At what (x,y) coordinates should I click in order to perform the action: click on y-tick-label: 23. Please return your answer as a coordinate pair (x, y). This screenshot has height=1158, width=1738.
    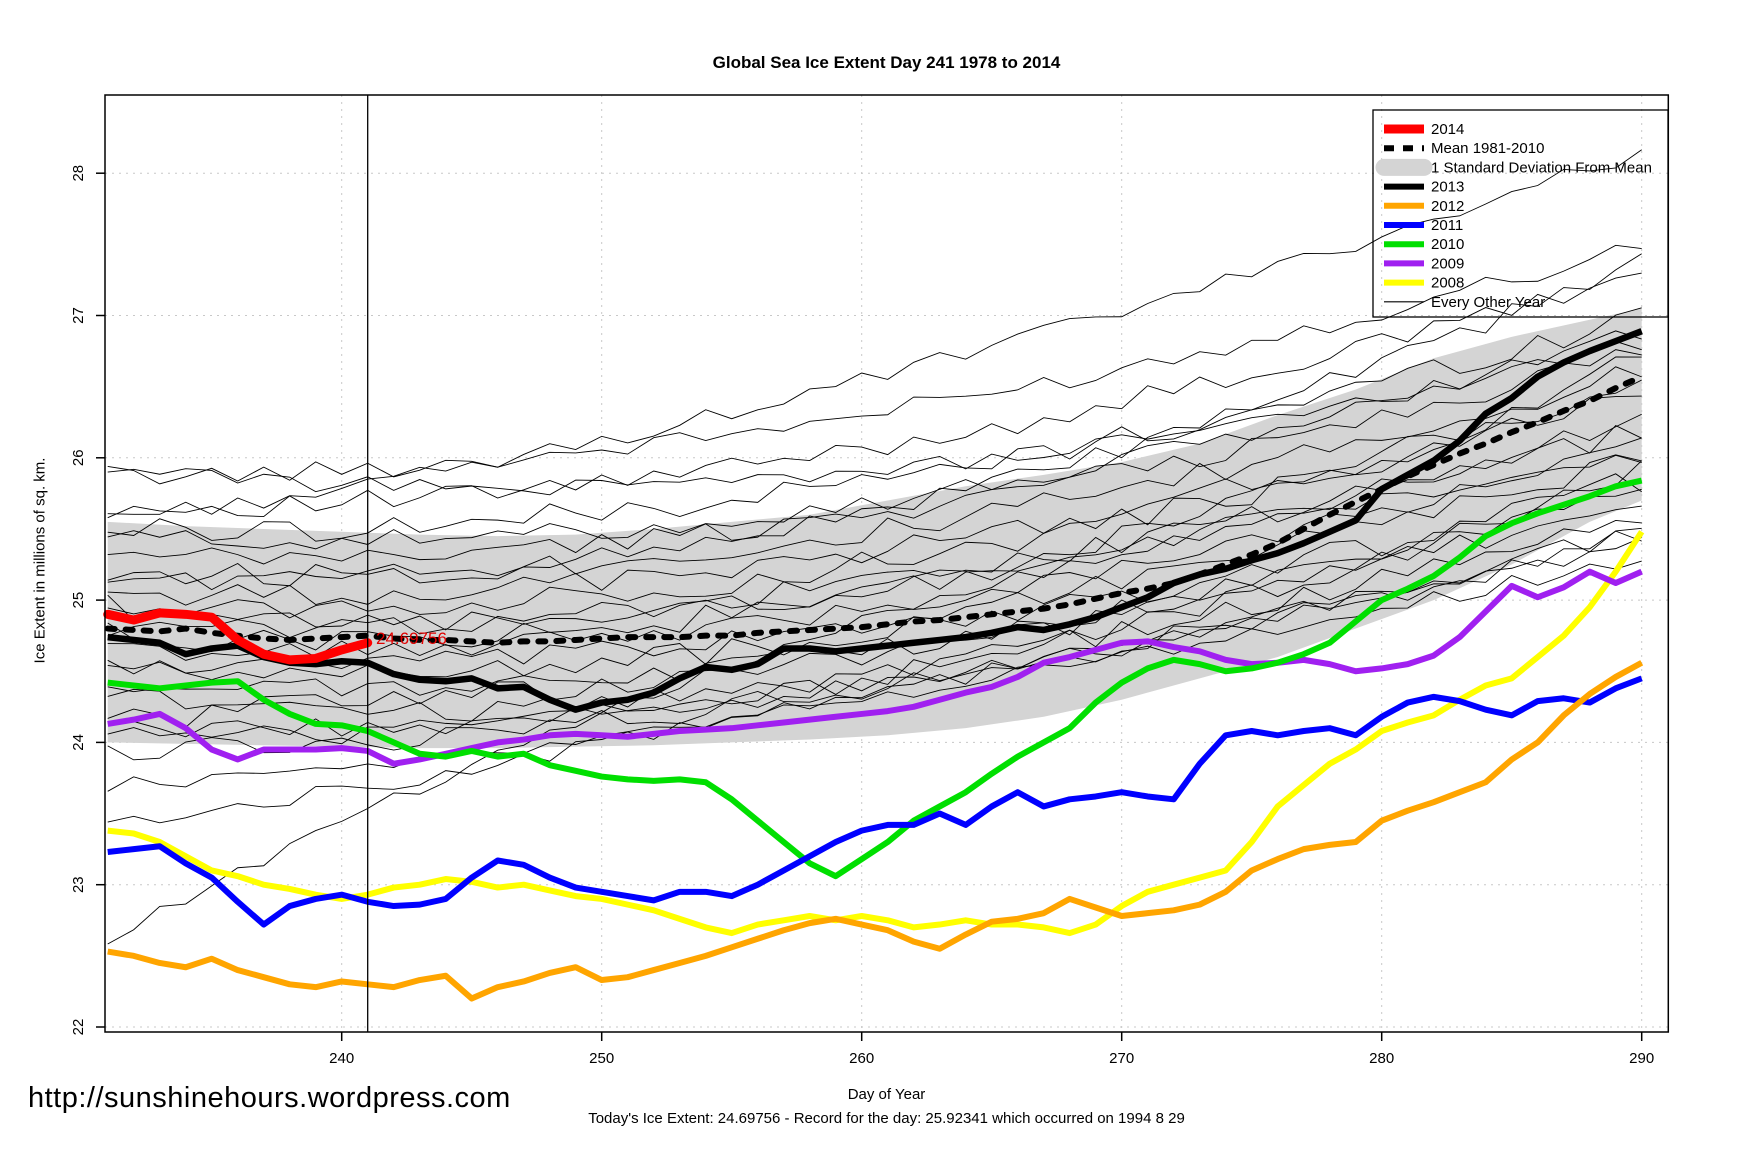
    Looking at the image, I should click on (78, 884).